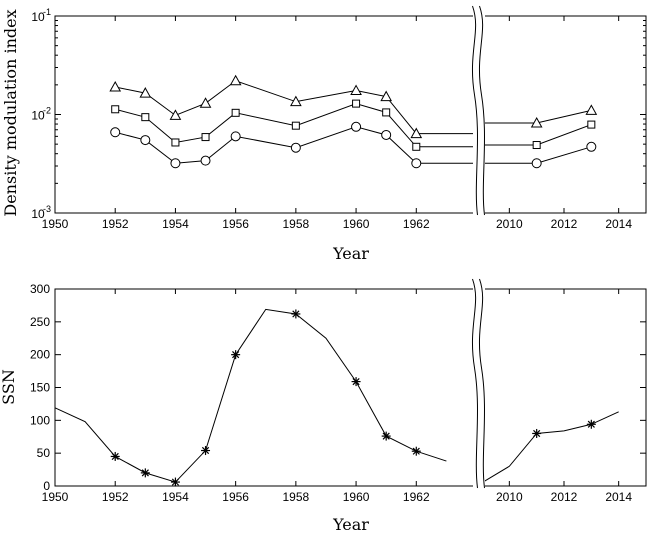 This screenshot has width=654, height=535. I want to click on bottom-xlabel: Year, so click(350, 524).